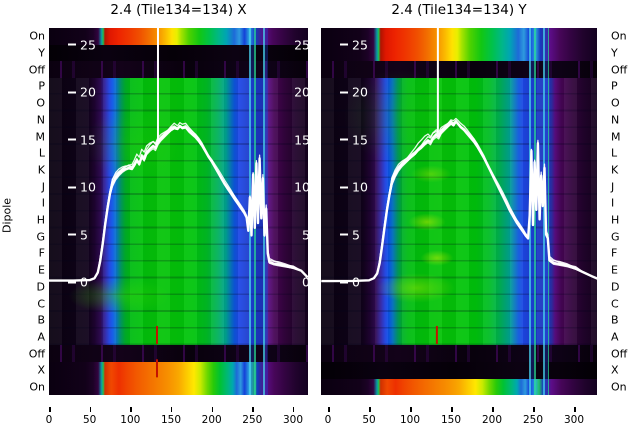  I want to click on row-label-left-y-1: Y, so click(41, 53).